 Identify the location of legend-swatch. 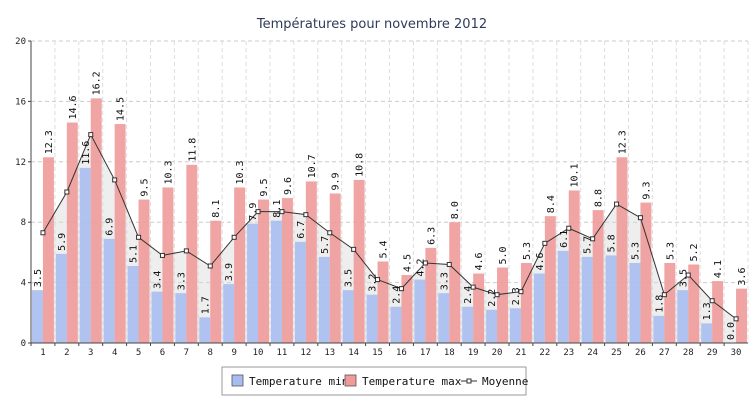
(350, 380).